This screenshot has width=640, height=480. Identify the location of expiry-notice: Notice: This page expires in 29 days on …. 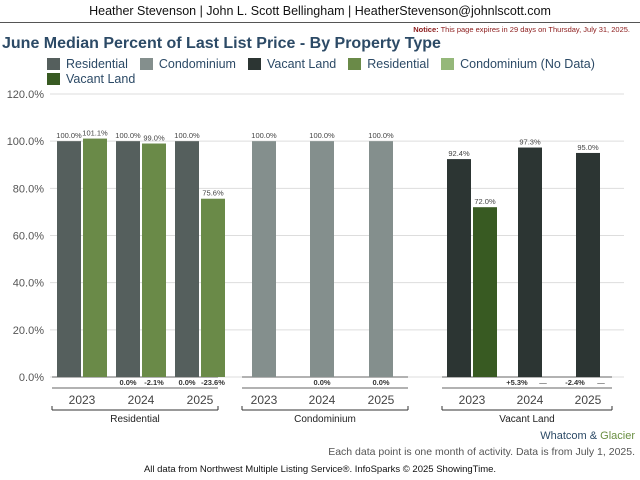
(521, 29).